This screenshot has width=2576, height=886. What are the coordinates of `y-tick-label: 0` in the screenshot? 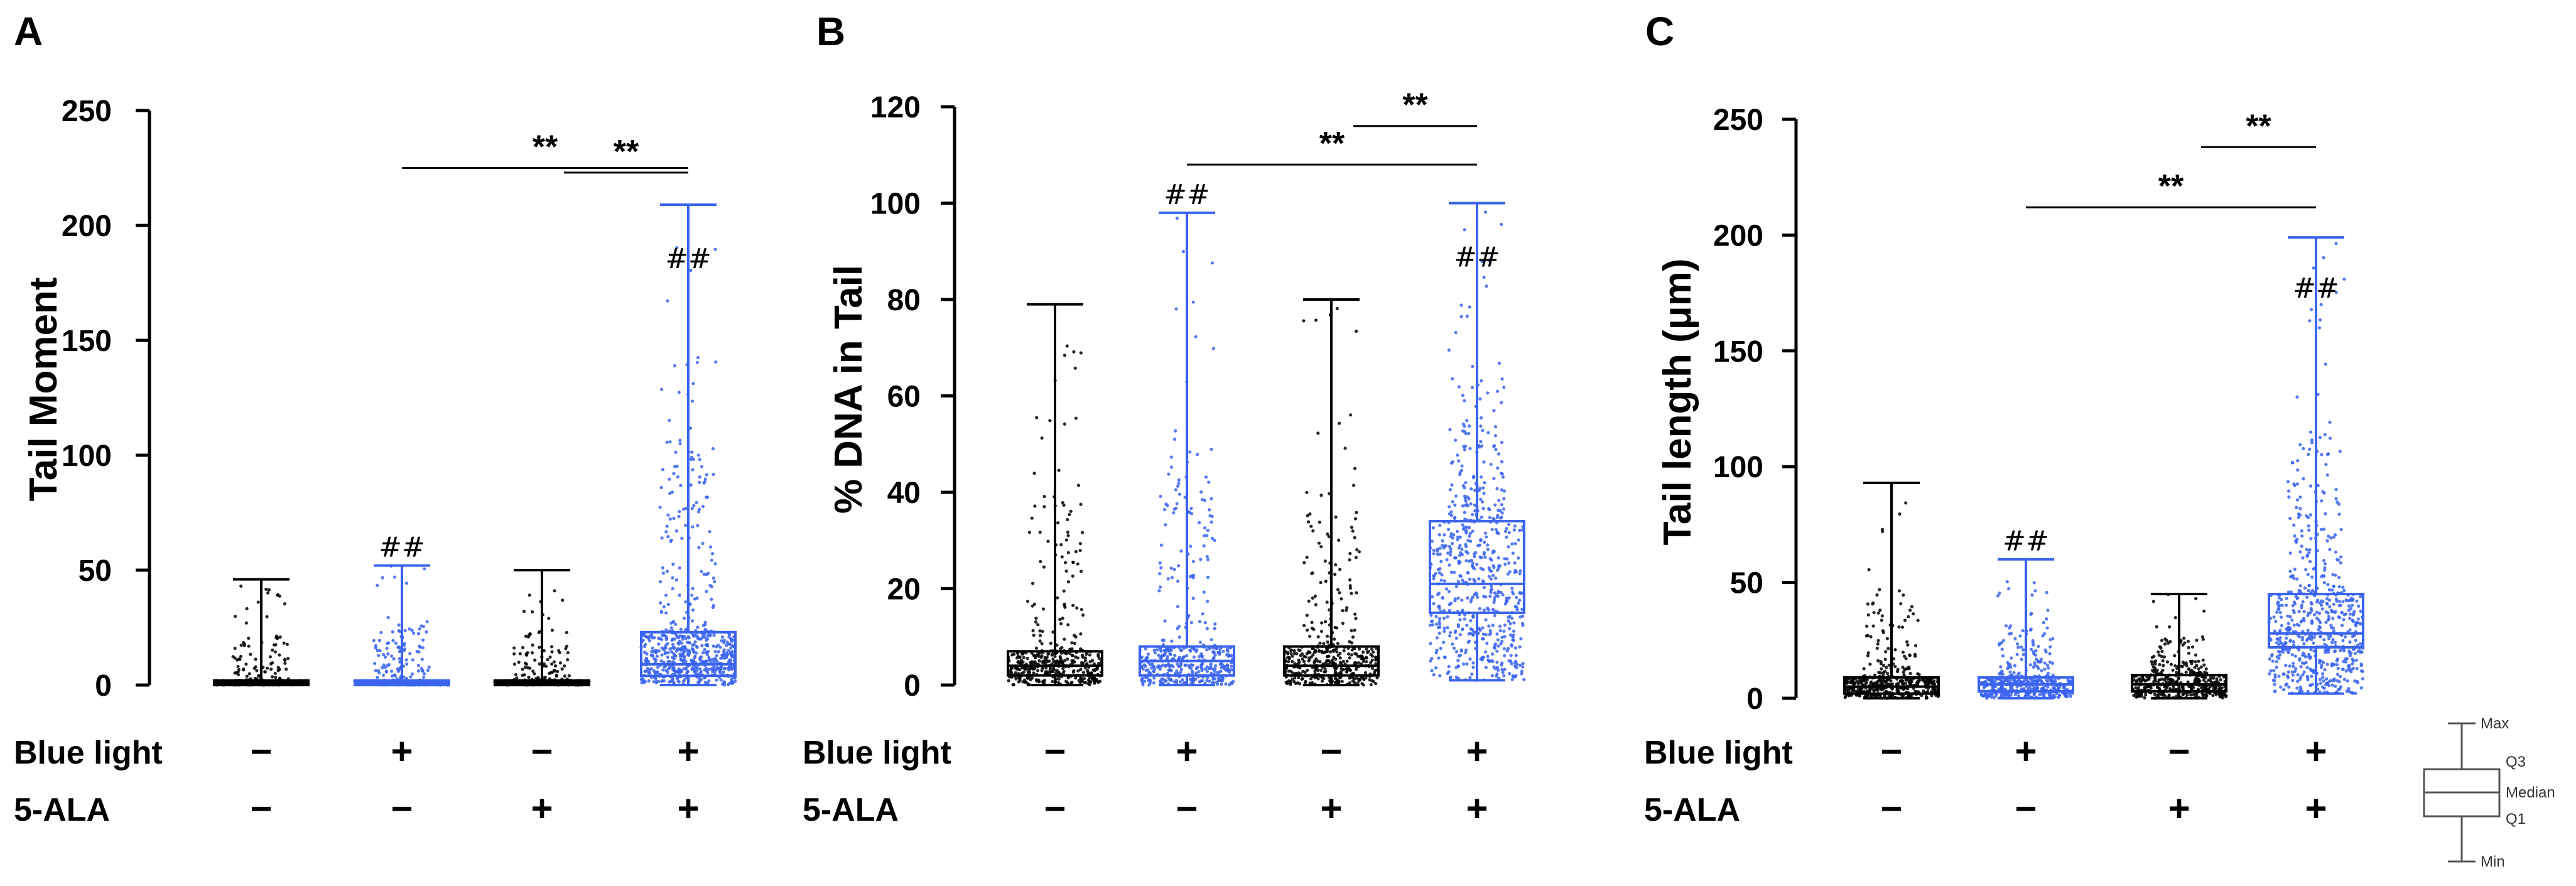 It's located at (1755, 699).